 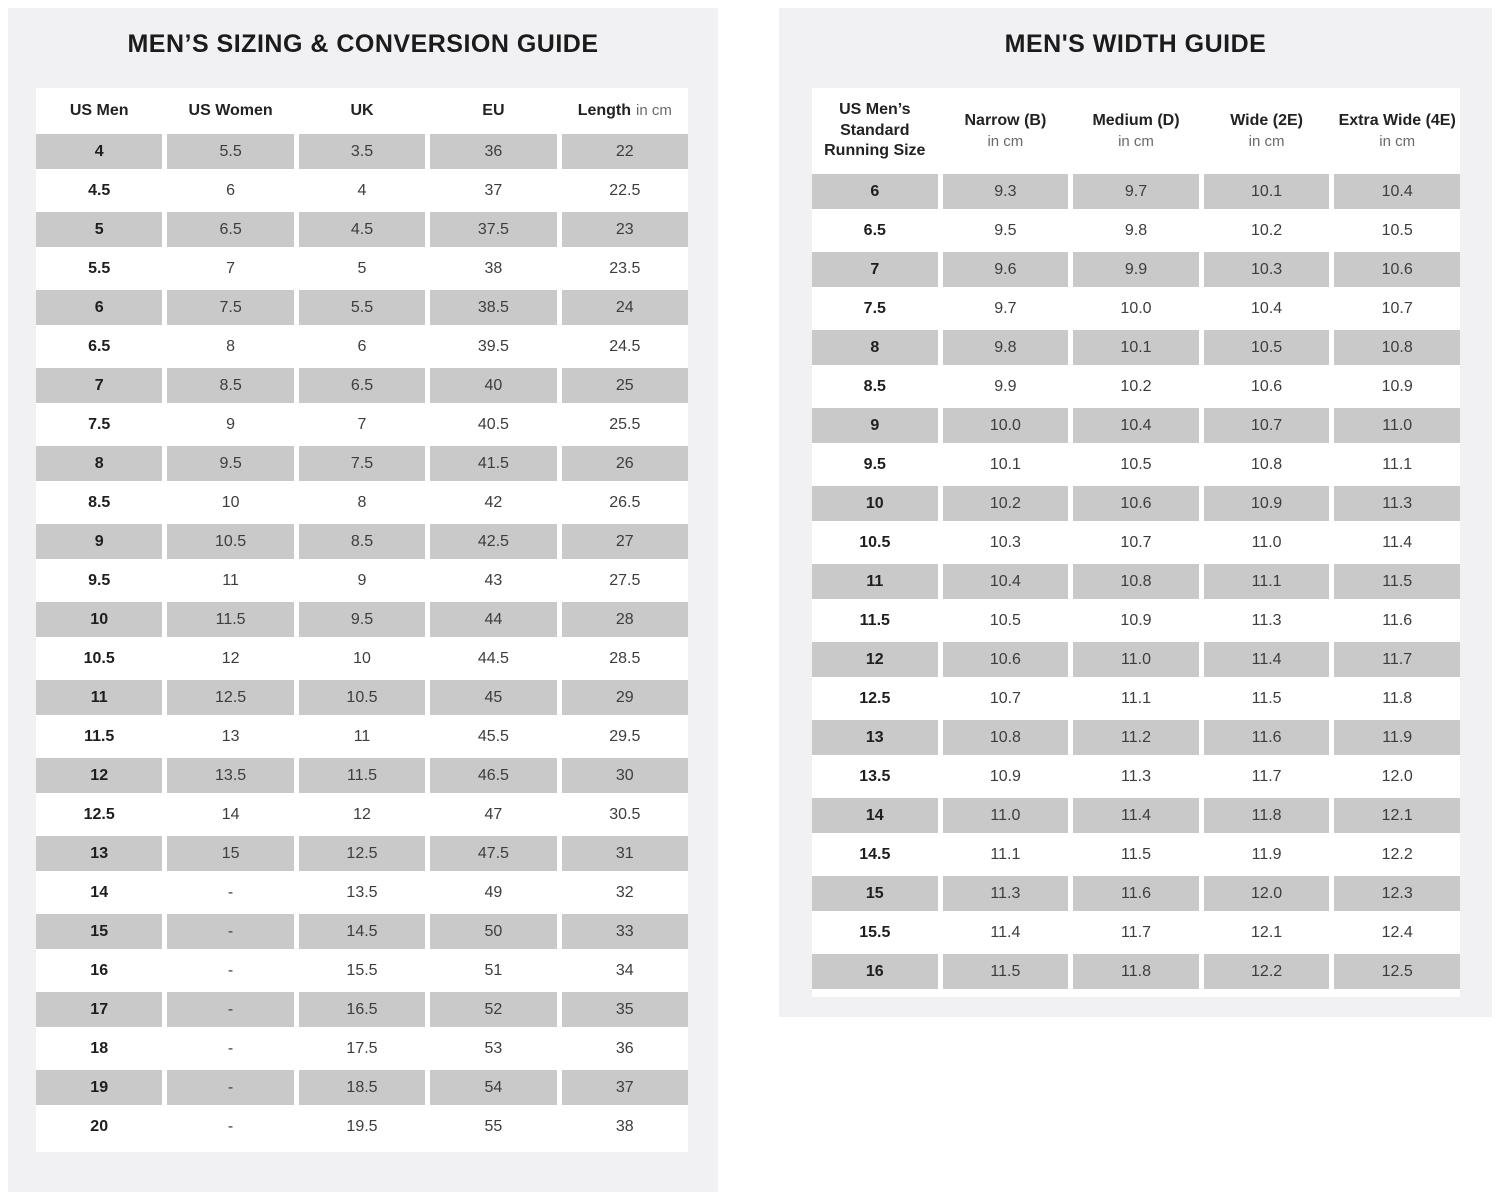 What do you see at coordinates (1397, 659) in the screenshot?
I see `table-cell: 11.7` at bounding box center [1397, 659].